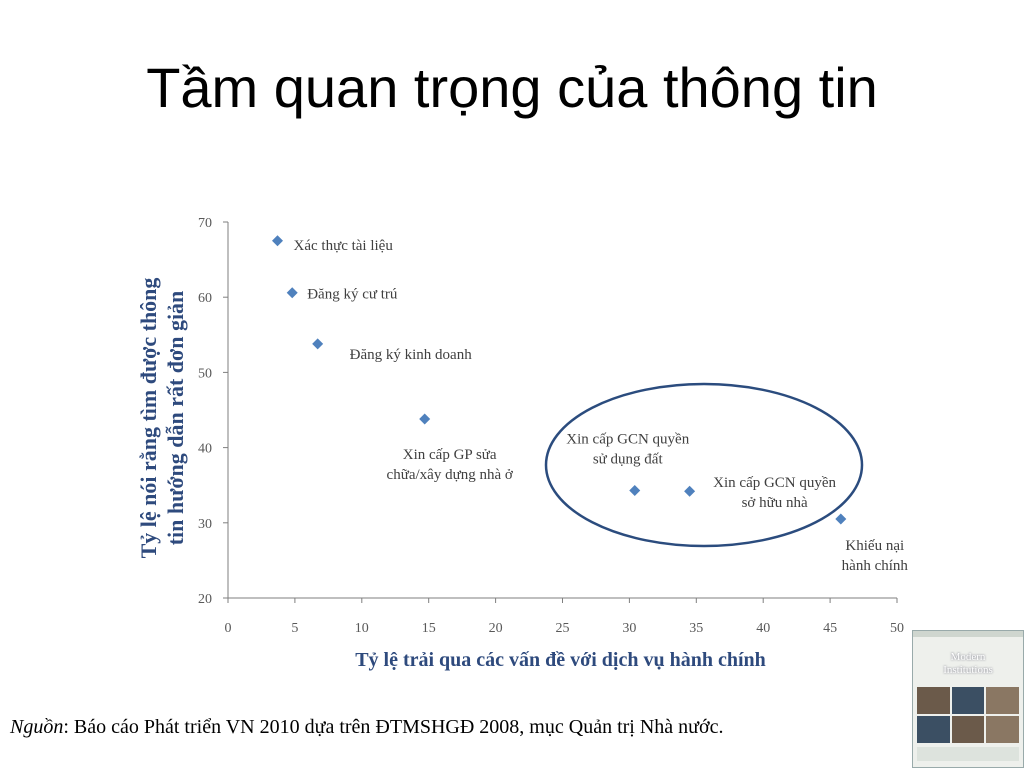  What do you see at coordinates (968, 715) in the screenshot?
I see `cover-photo-collage` at bounding box center [968, 715].